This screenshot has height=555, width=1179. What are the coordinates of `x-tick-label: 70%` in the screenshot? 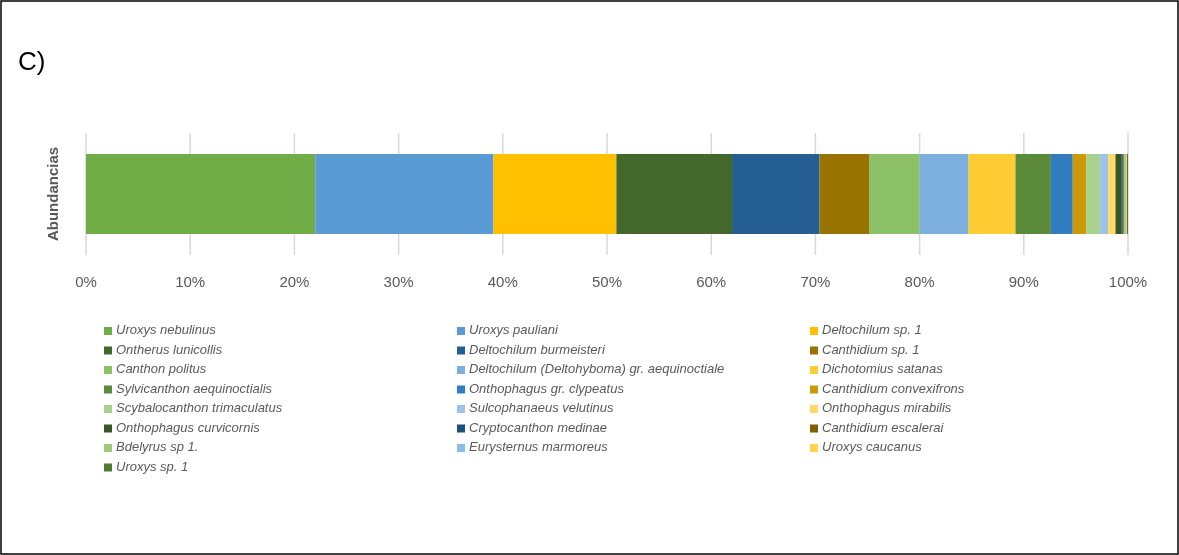 It's located at (815, 281).